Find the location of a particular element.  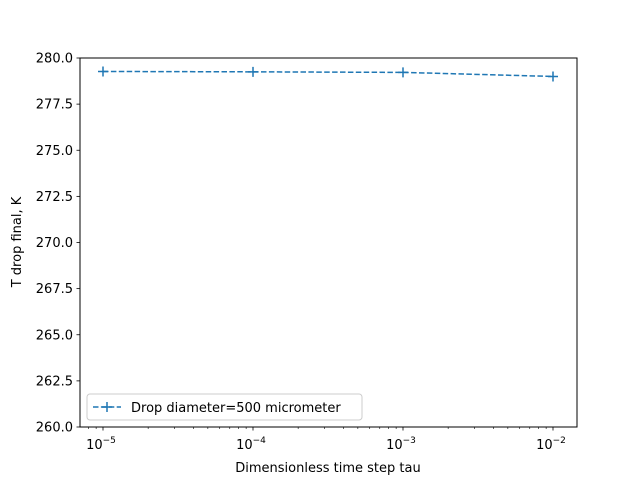

y-tick-label: 270.0 is located at coordinates (54, 243).